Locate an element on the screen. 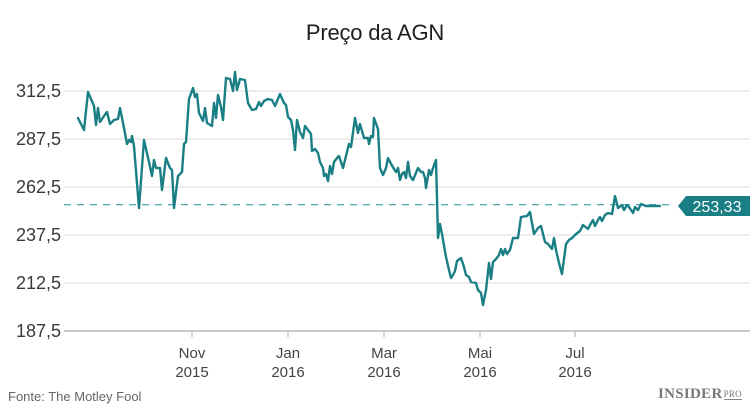 This screenshot has width=750, height=412. y-tick-label: 312,5 is located at coordinates (38, 91).